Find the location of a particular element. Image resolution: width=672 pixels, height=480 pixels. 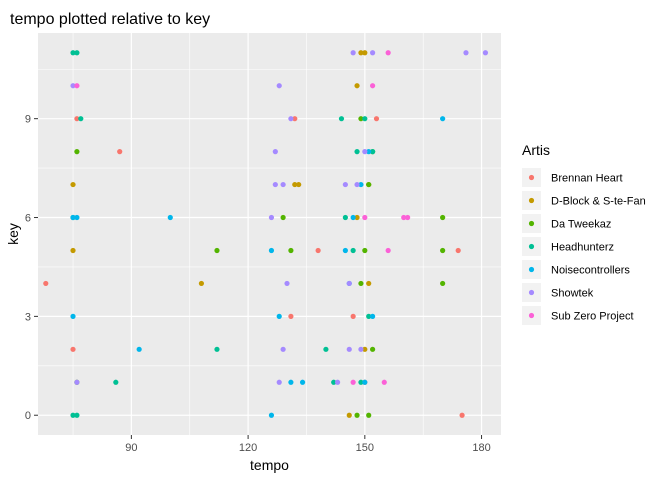

legend-item: Sub Zero Project is located at coordinates (578, 315).